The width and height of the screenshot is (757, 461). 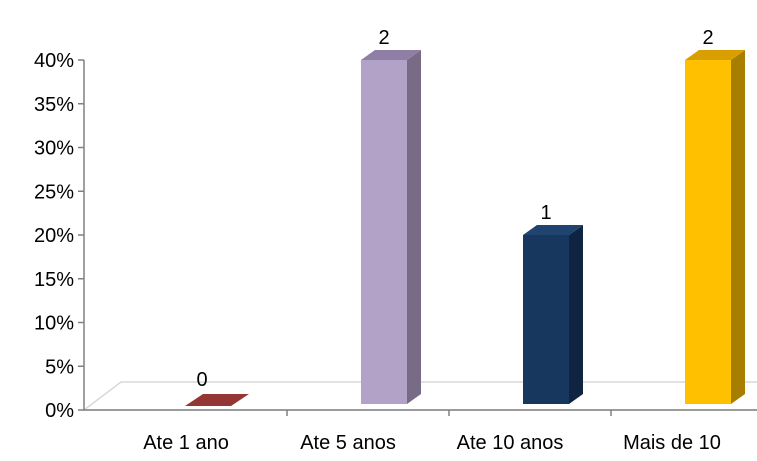 What do you see at coordinates (54, 149) in the screenshot?
I see `y-tick-label: 30%` at bounding box center [54, 149].